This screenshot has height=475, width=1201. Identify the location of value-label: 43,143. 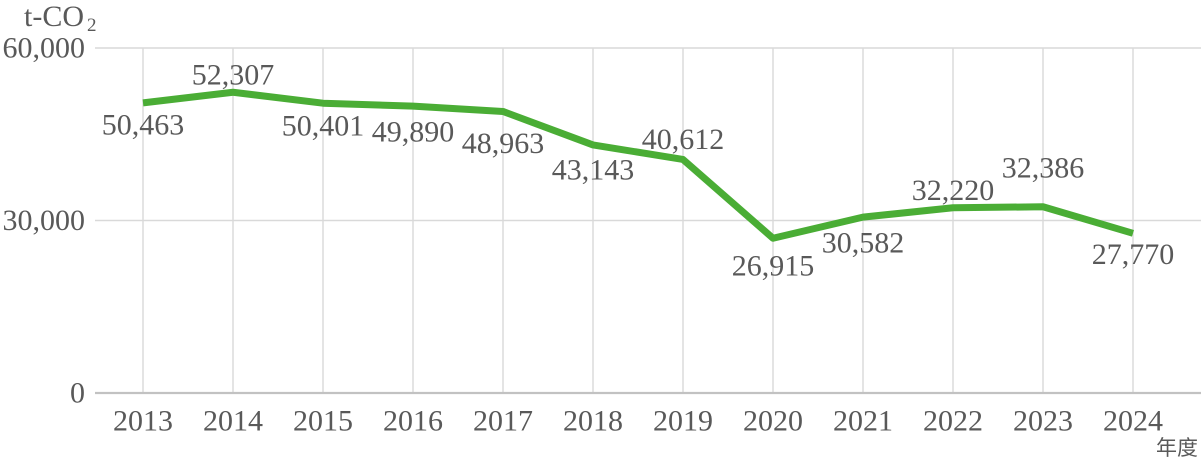
(593, 169).